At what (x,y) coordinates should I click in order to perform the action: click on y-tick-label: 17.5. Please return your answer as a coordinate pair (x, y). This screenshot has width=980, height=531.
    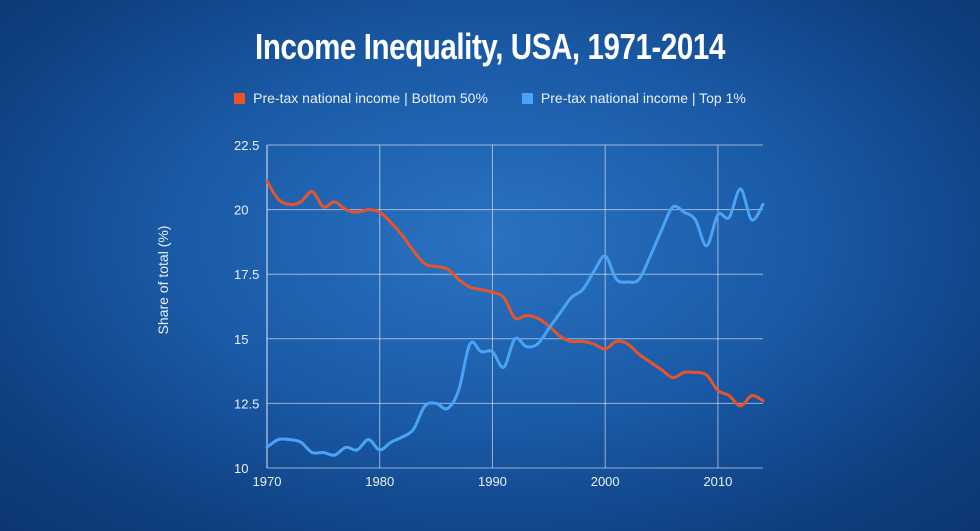
    Looking at the image, I should click on (246, 274).